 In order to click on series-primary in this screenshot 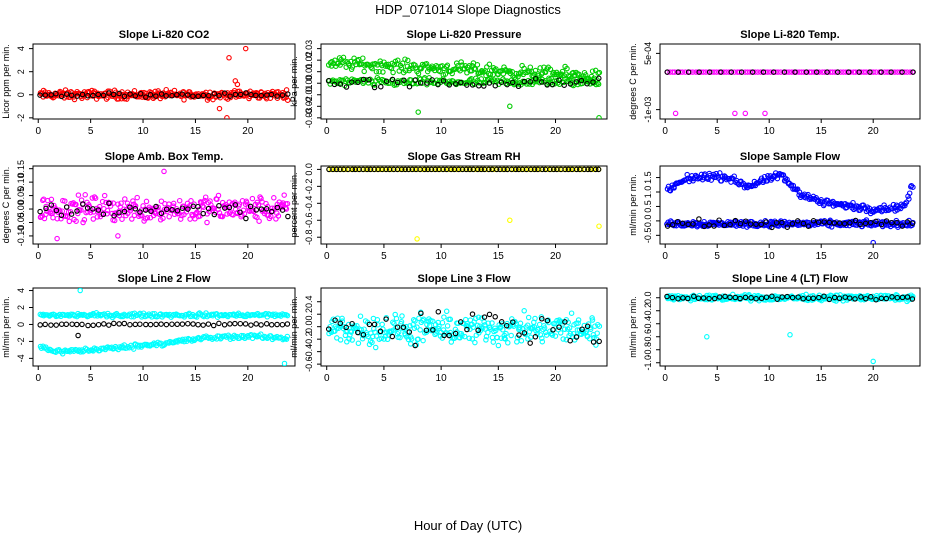, I will do `click(790, 93)`.